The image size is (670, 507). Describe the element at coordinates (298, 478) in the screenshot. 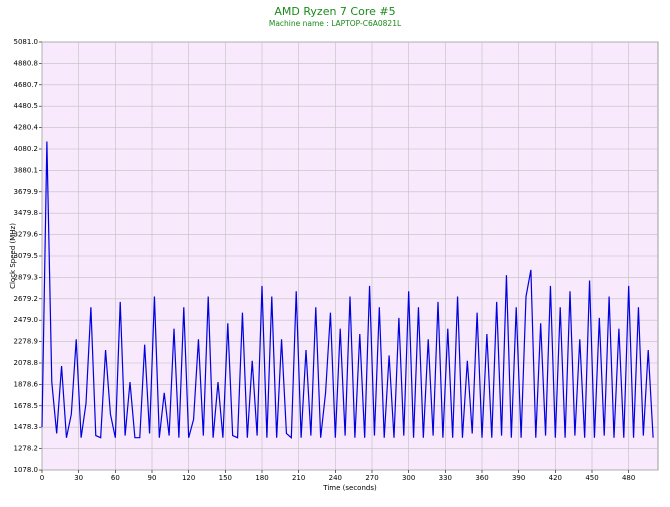

I see `x-tick-label: 210` at that location.